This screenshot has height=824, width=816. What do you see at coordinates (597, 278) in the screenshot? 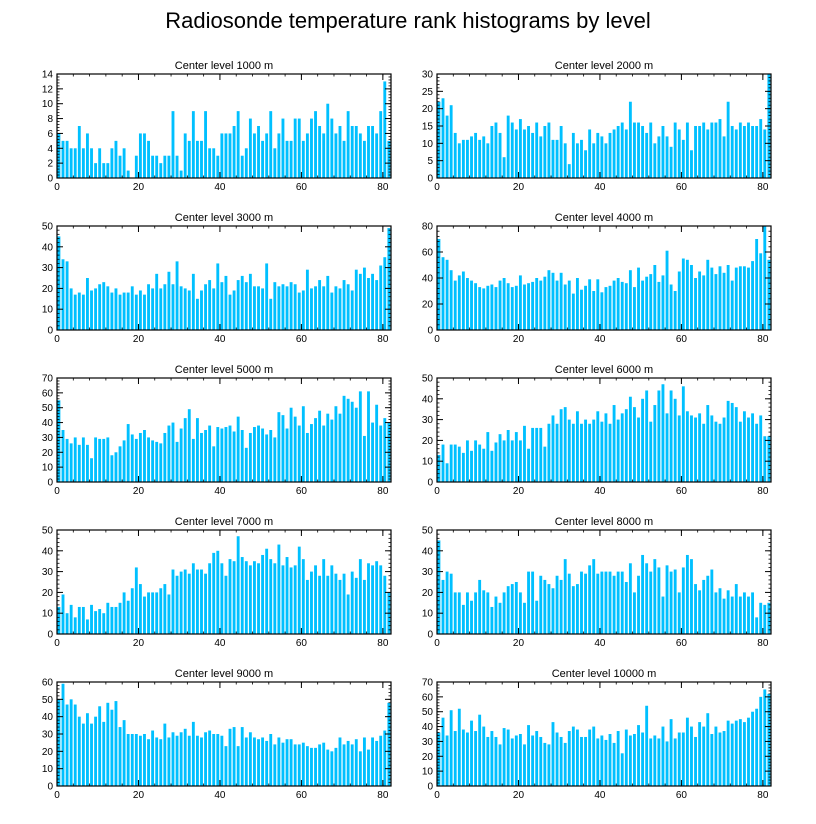
I see `panel-3: 0 20 40 60 80 0 20 40 60 80 Center level 4000 m` at bounding box center [597, 278].